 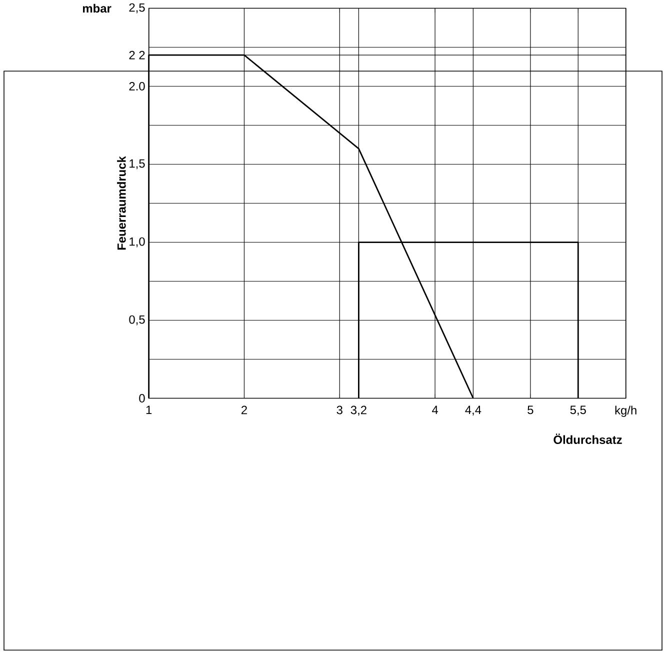 What do you see at coordinates (137, 164) in the screenshot?
I see `y-tick-label: 1,5` at bounding box center [137, 164].